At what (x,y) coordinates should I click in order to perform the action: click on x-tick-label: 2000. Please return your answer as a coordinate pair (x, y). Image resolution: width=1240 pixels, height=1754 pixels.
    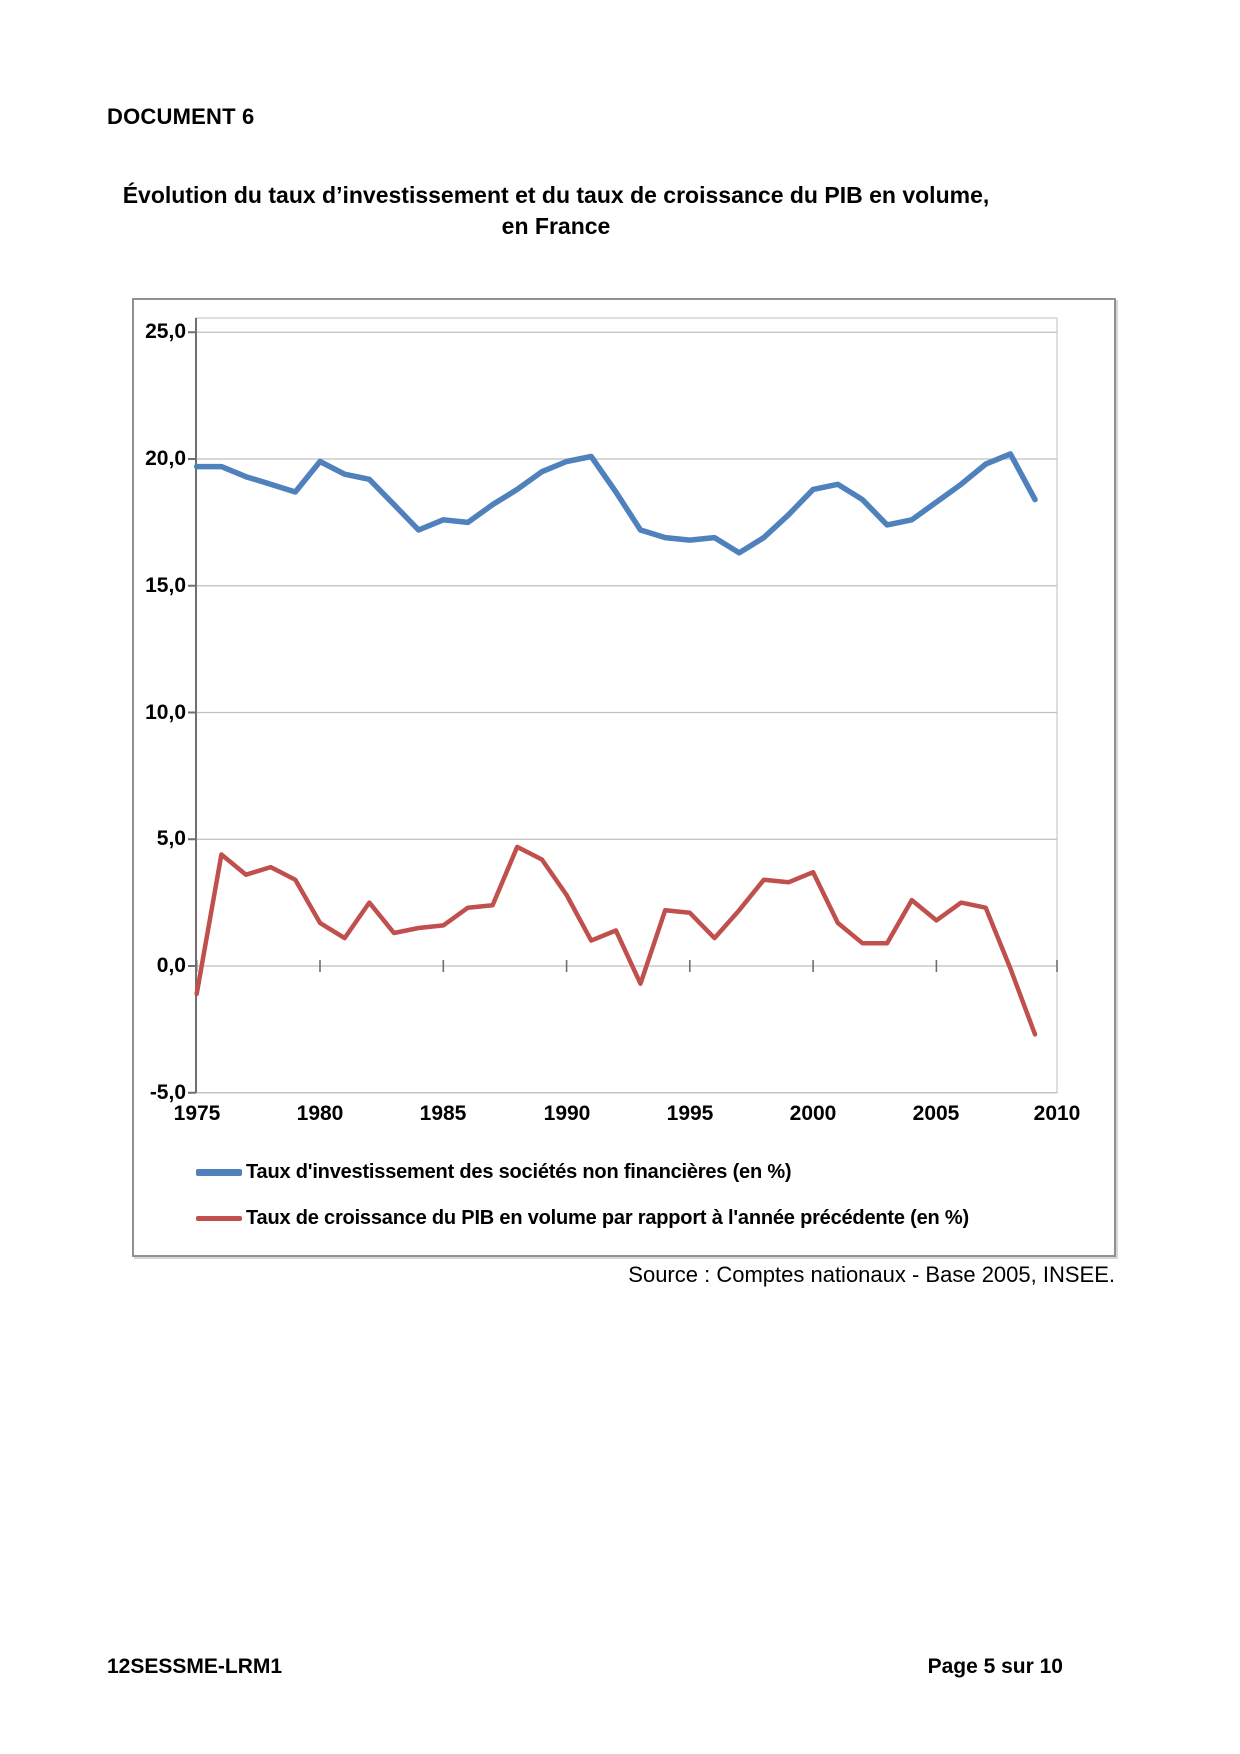
    Looking at the image, I should click on (813, 1113).